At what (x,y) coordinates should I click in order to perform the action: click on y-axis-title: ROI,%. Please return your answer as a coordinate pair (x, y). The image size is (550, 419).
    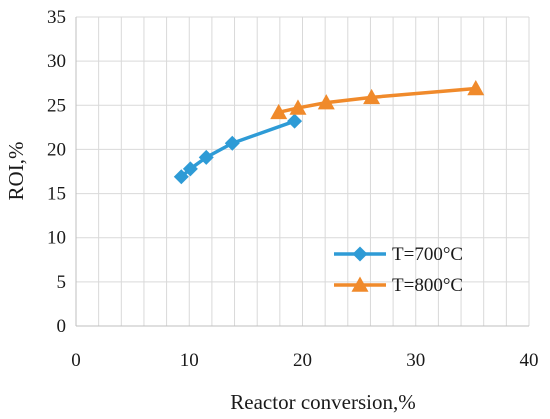
    Looking at the image, I should click on (16, 171).